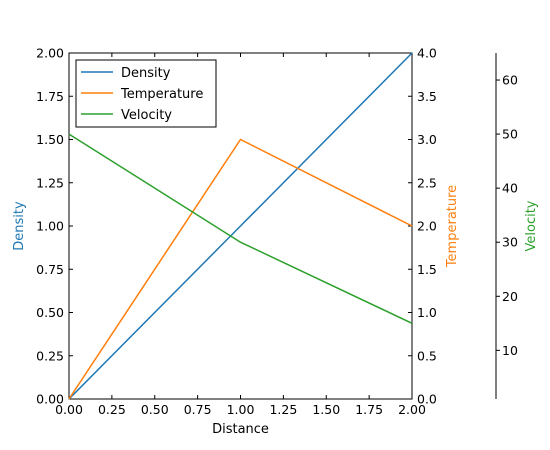  What do you see at coordinates (161, 94) in the screenshot?
I see `legend-label-temperature: Temperature` at bounding box center [161, 94].